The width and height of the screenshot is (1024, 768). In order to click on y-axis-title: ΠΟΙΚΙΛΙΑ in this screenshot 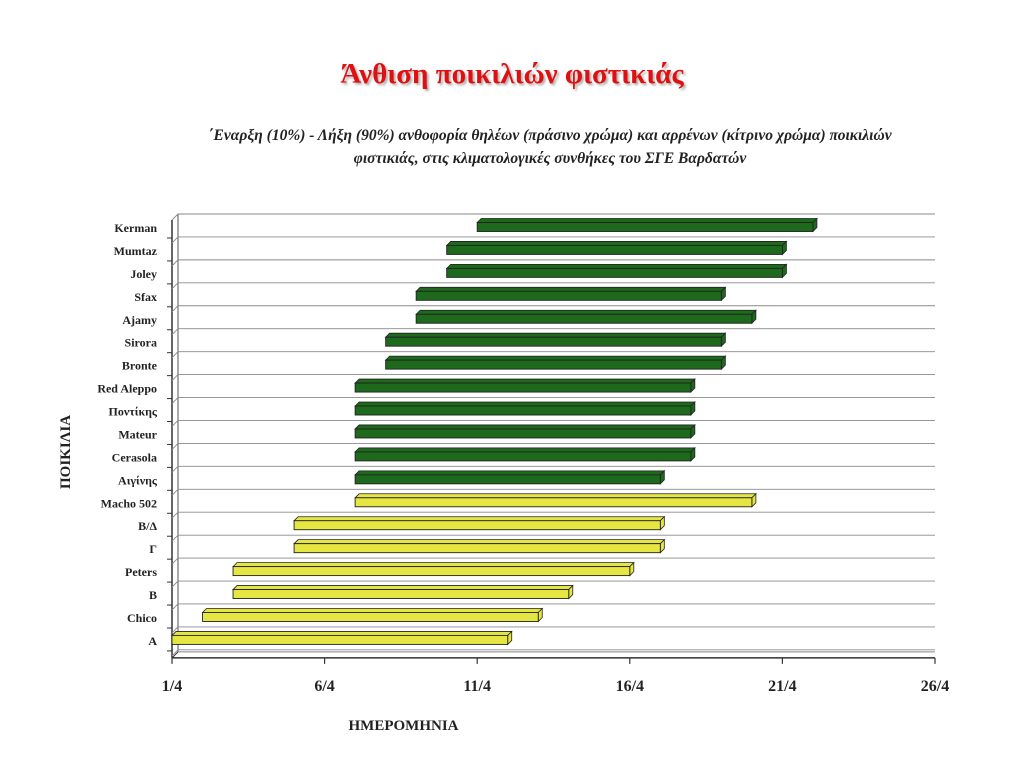, I will do `click(66, 452)`.